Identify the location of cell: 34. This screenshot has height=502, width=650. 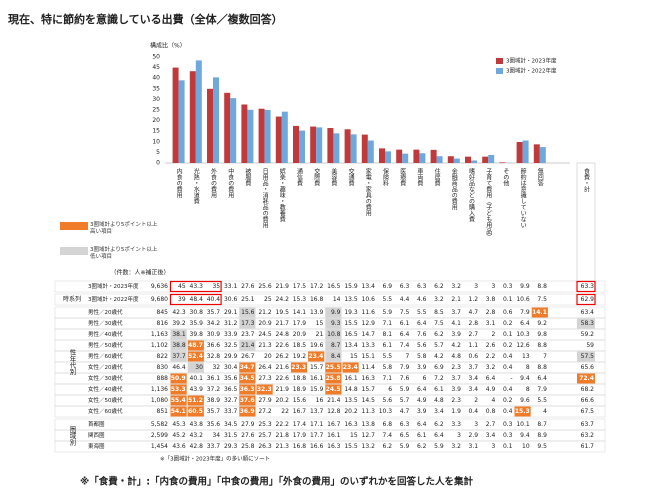
(216, 435).